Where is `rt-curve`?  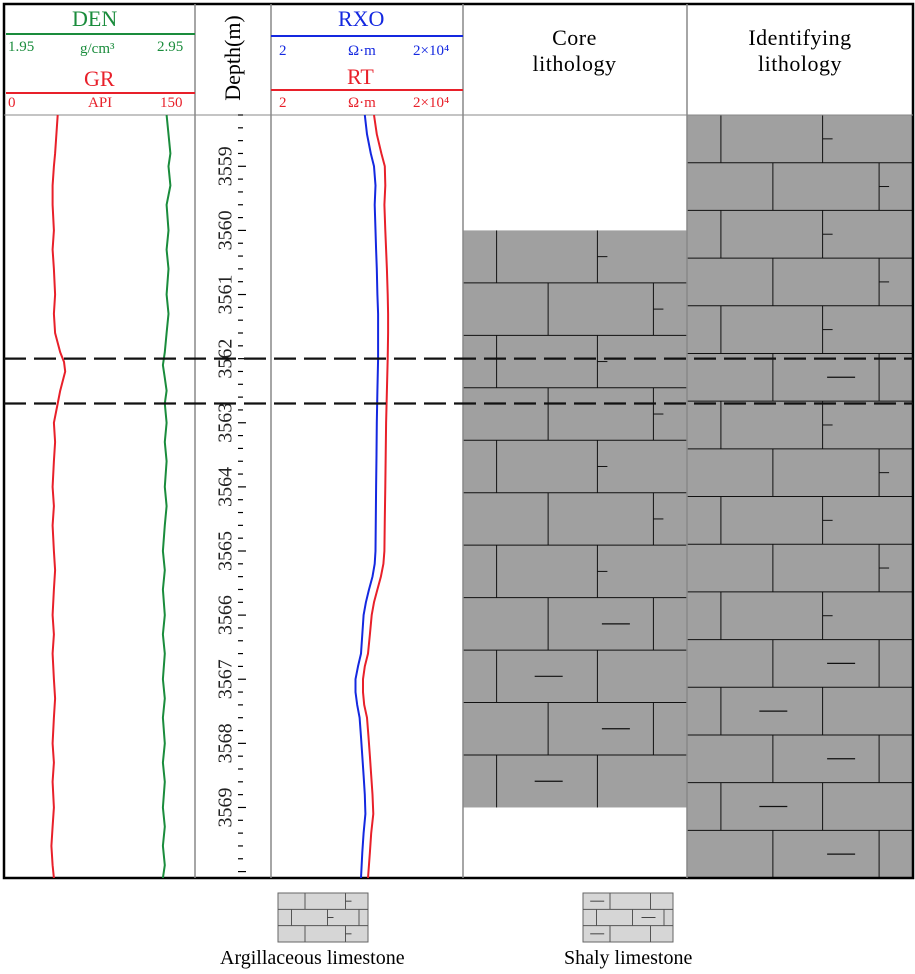 rt-curve is located at coordinates (376, 496).